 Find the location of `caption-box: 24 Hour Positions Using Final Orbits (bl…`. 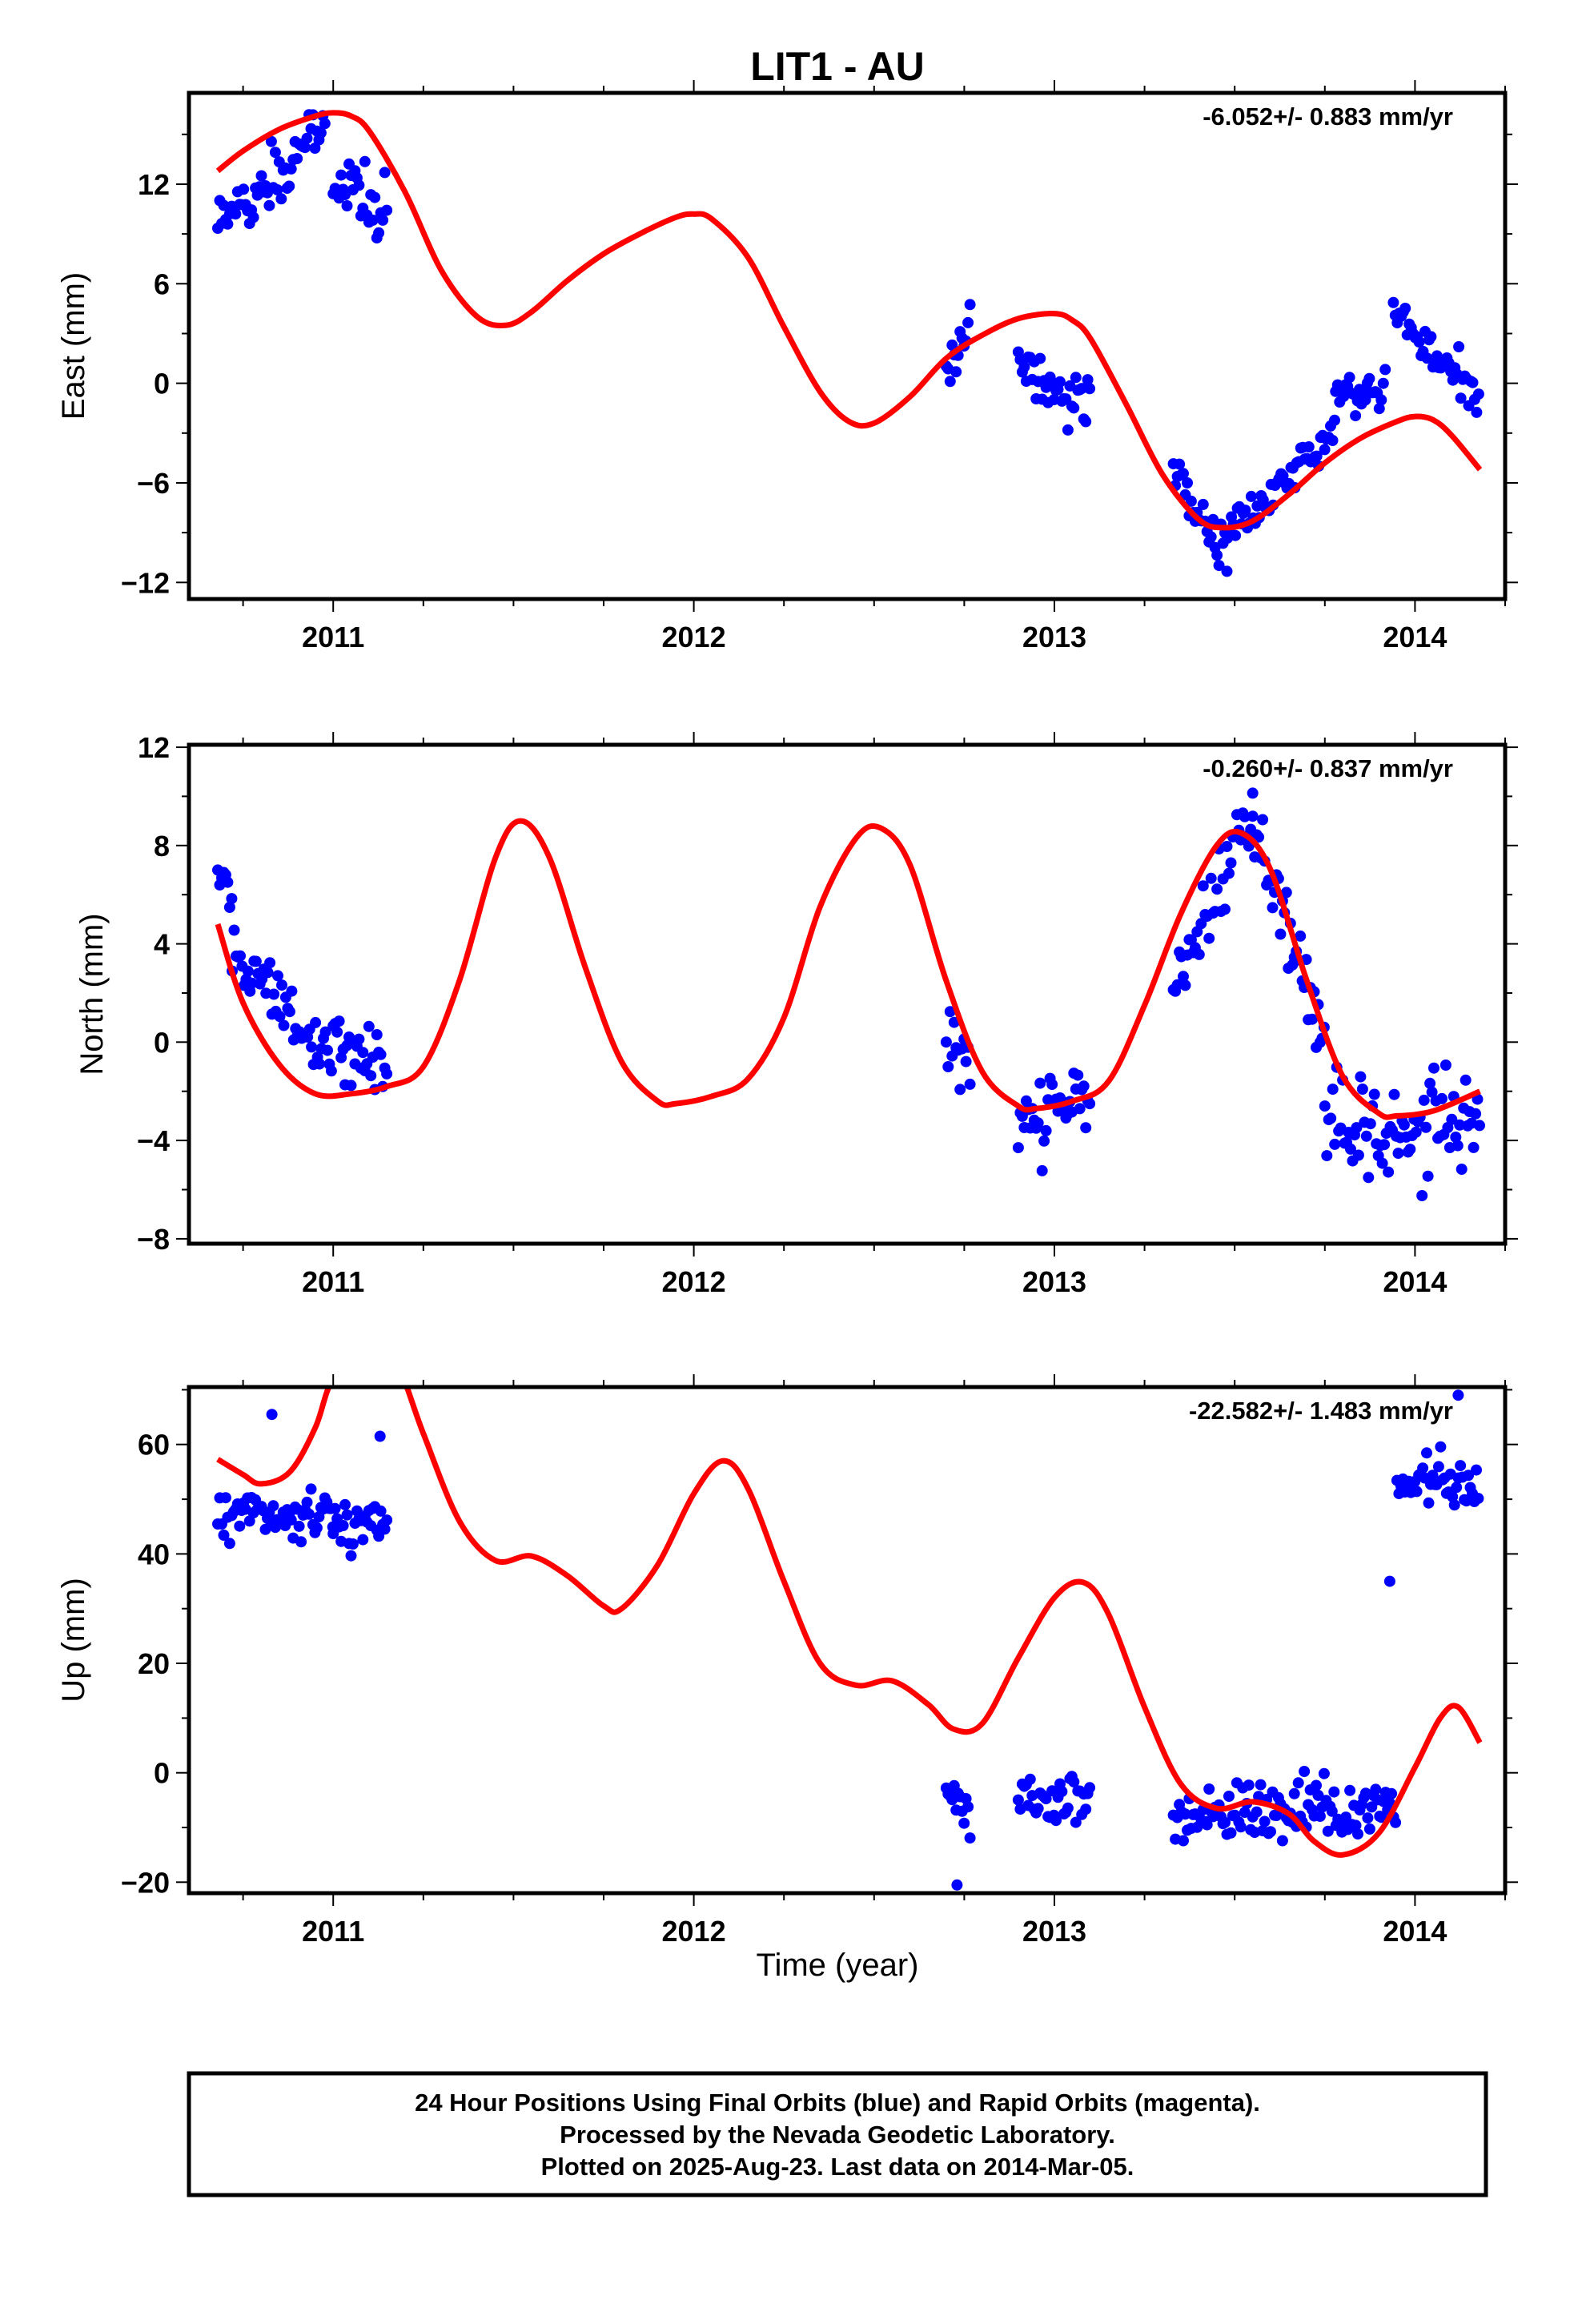

caption-box: 24 Hour Positions Using Final Orbits (bl… is located at coordinates (838, 2134).